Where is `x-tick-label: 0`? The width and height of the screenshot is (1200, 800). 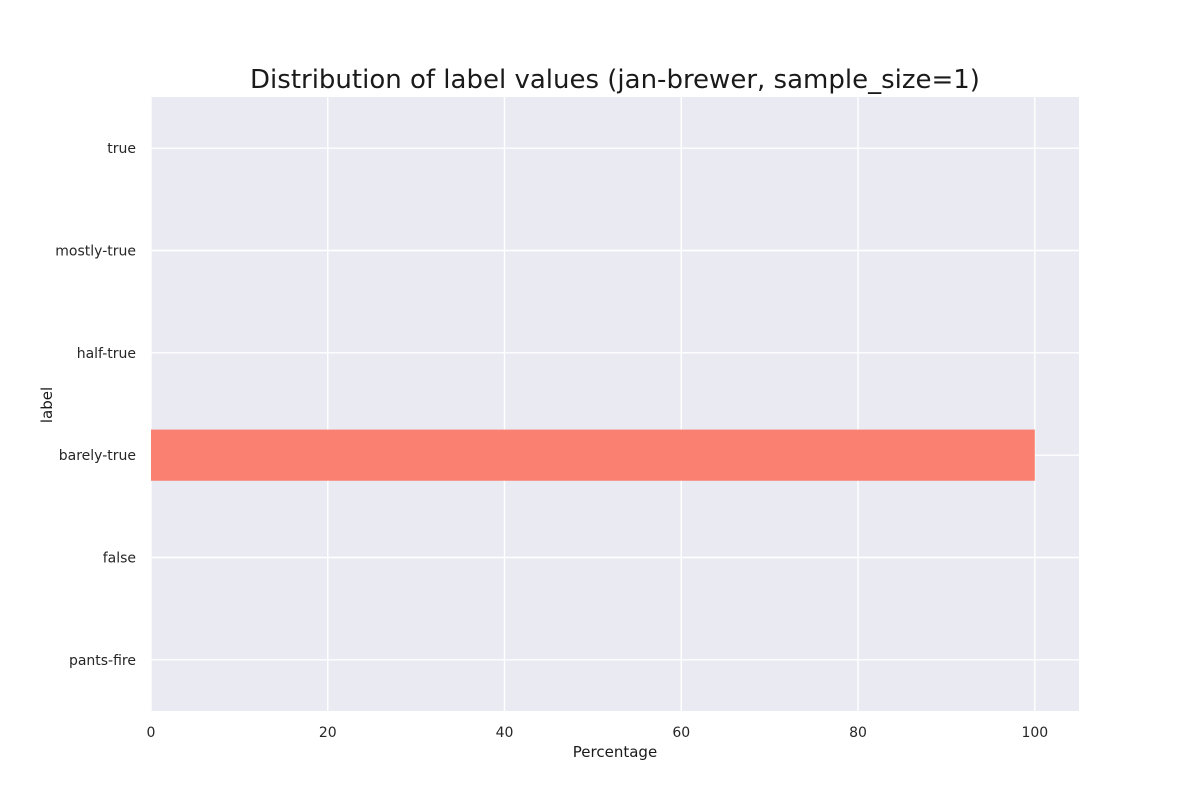 x-tick-label: 0 is located at coordinates (151, 733).